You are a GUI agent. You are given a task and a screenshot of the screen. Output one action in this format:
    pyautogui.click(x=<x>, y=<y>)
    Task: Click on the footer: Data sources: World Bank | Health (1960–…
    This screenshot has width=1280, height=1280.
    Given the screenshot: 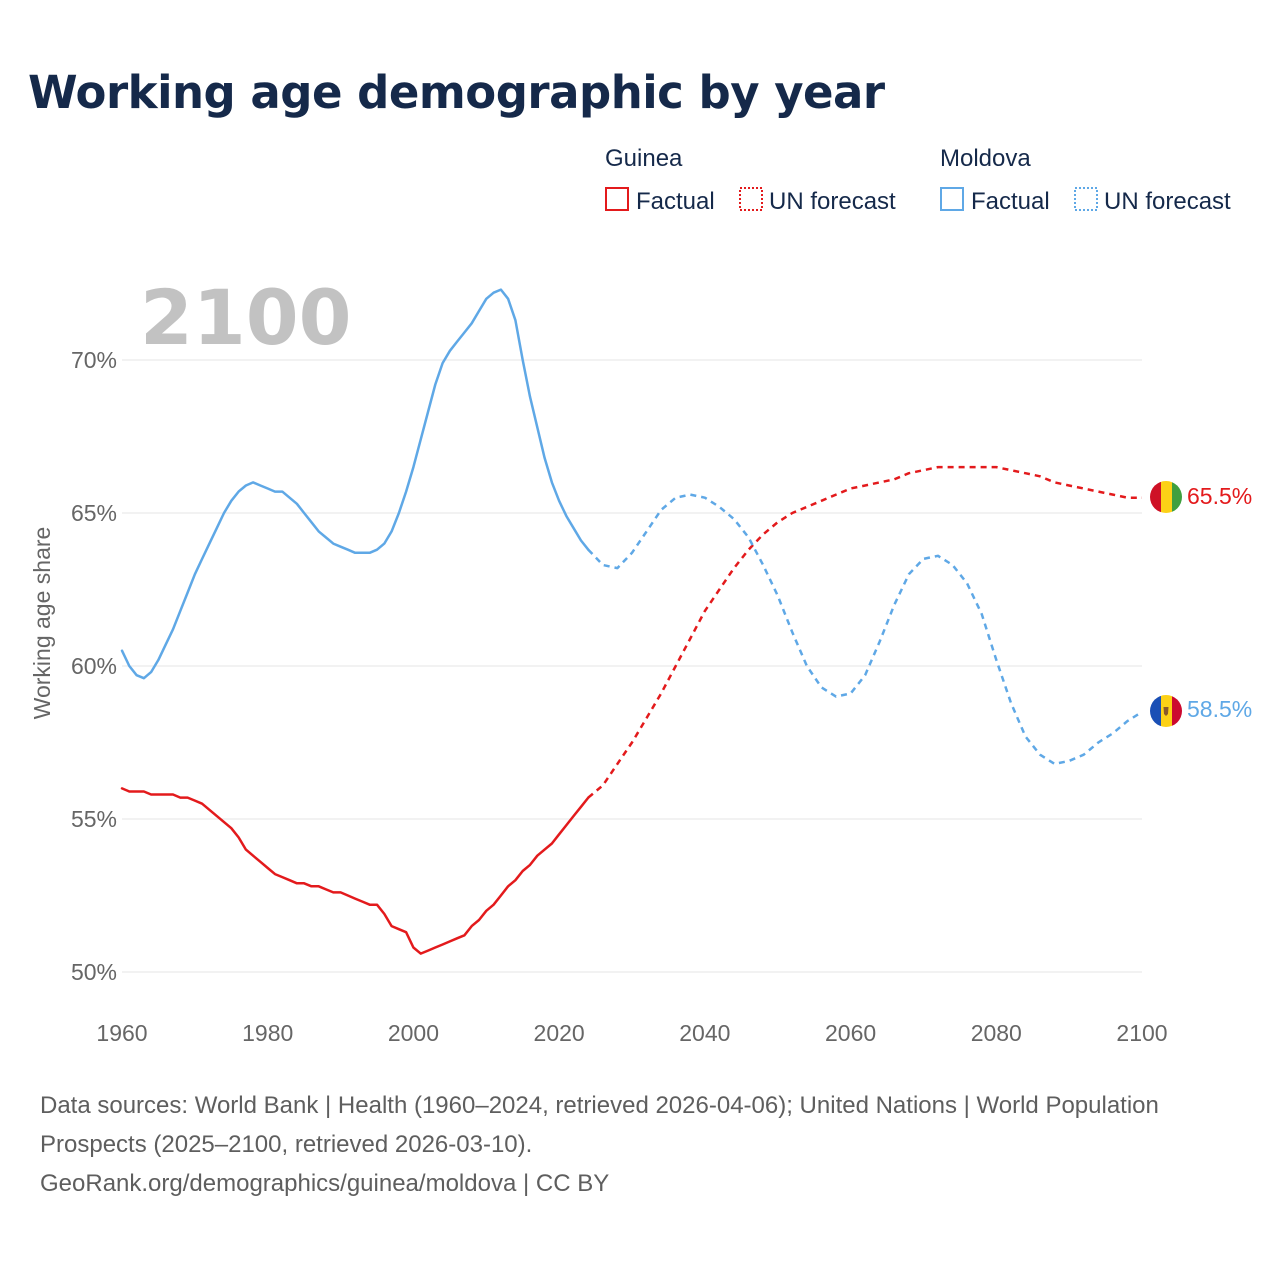 What is the action you would take?
    pyautogui.click(x=640, y=1144)
    